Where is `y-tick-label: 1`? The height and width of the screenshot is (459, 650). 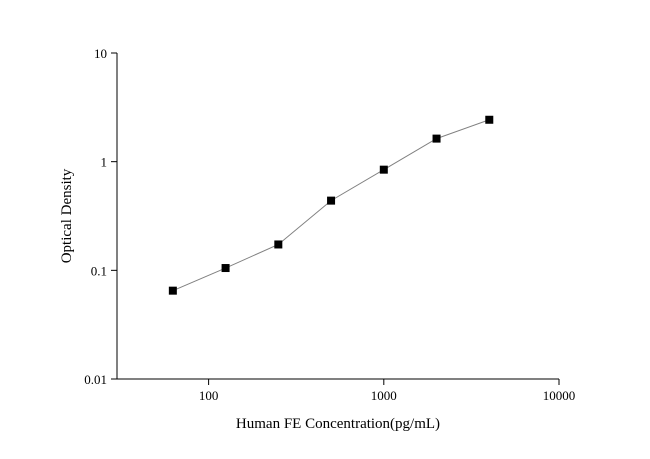
y-tick-label: 1 is located at coordinates (104, 162).